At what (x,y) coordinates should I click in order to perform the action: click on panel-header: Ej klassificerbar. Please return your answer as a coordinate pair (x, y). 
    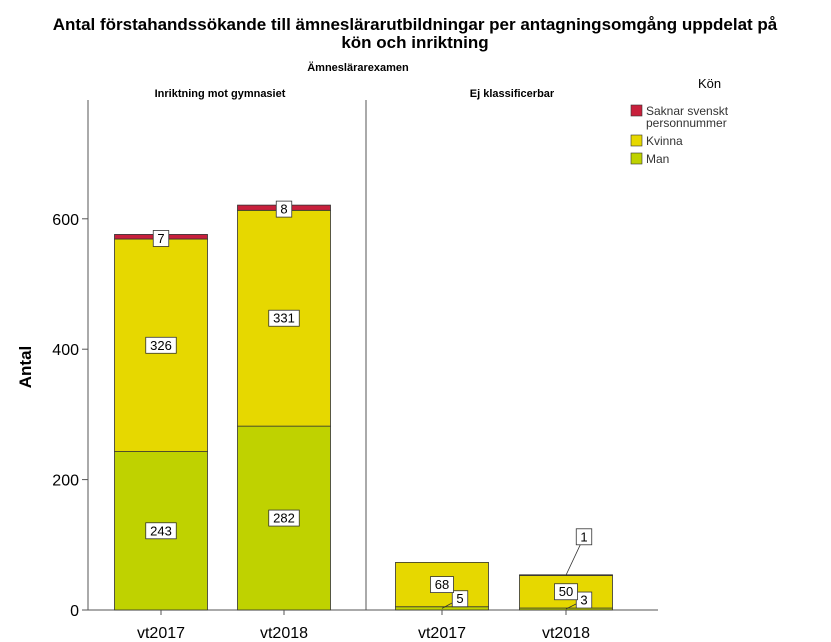
    Looking at the image, I should click on (512, 94).